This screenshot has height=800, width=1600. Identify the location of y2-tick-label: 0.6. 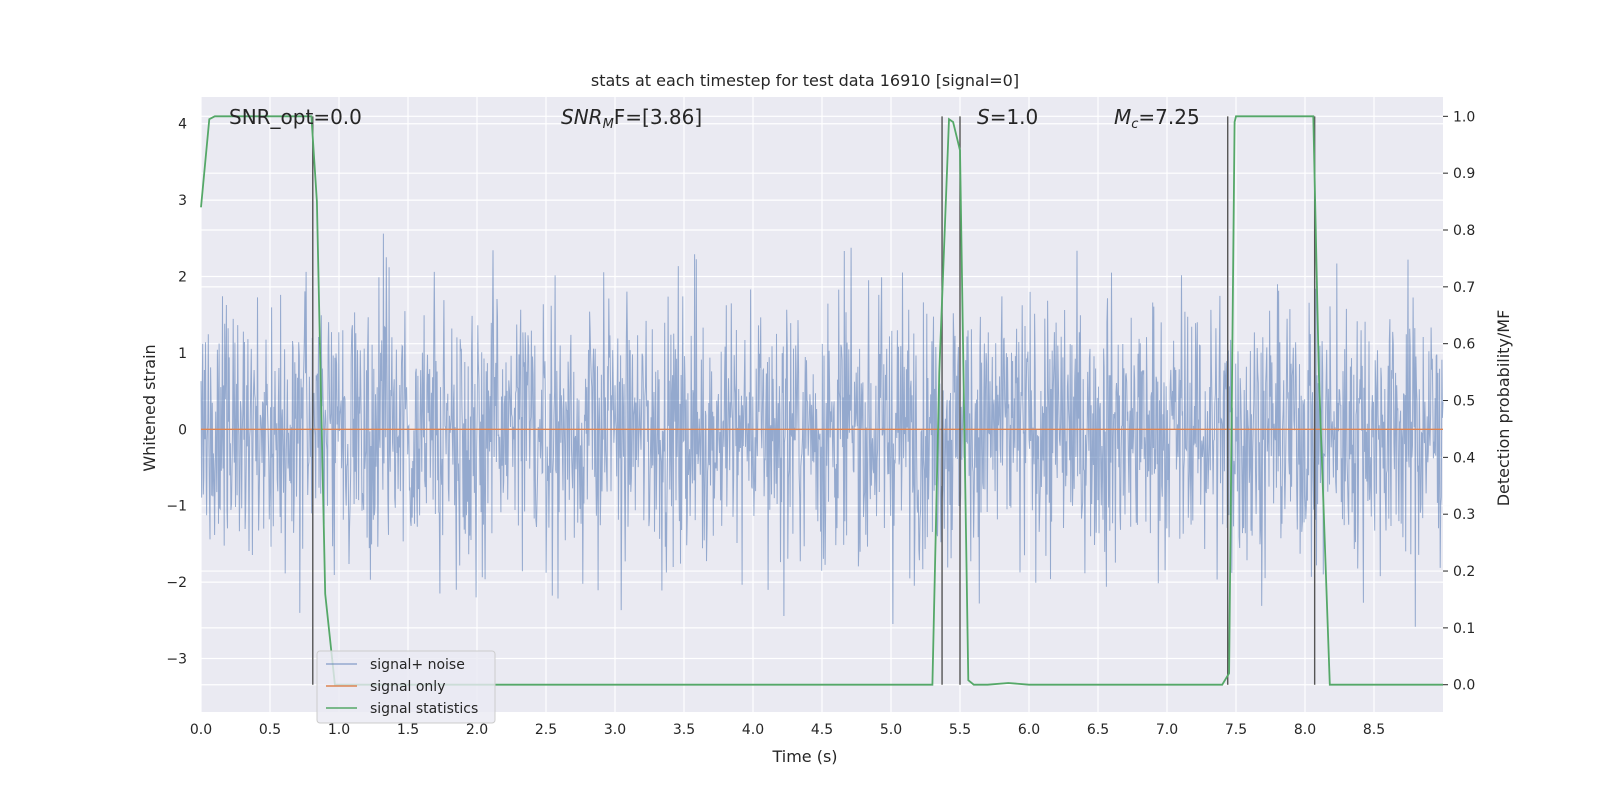
(1464, 345).